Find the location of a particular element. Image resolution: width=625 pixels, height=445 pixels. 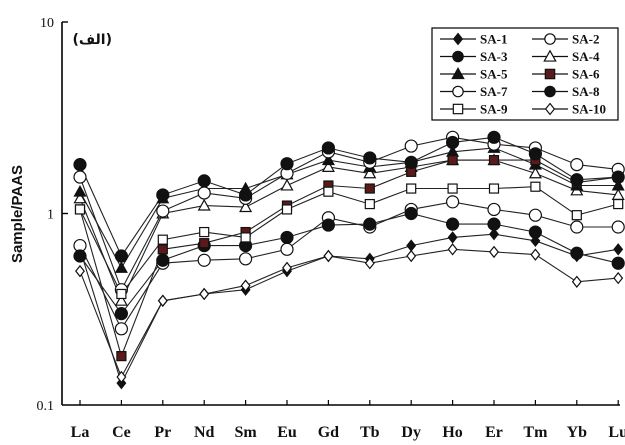

y-tick-label: 1 is located at coordinates (50, 215).